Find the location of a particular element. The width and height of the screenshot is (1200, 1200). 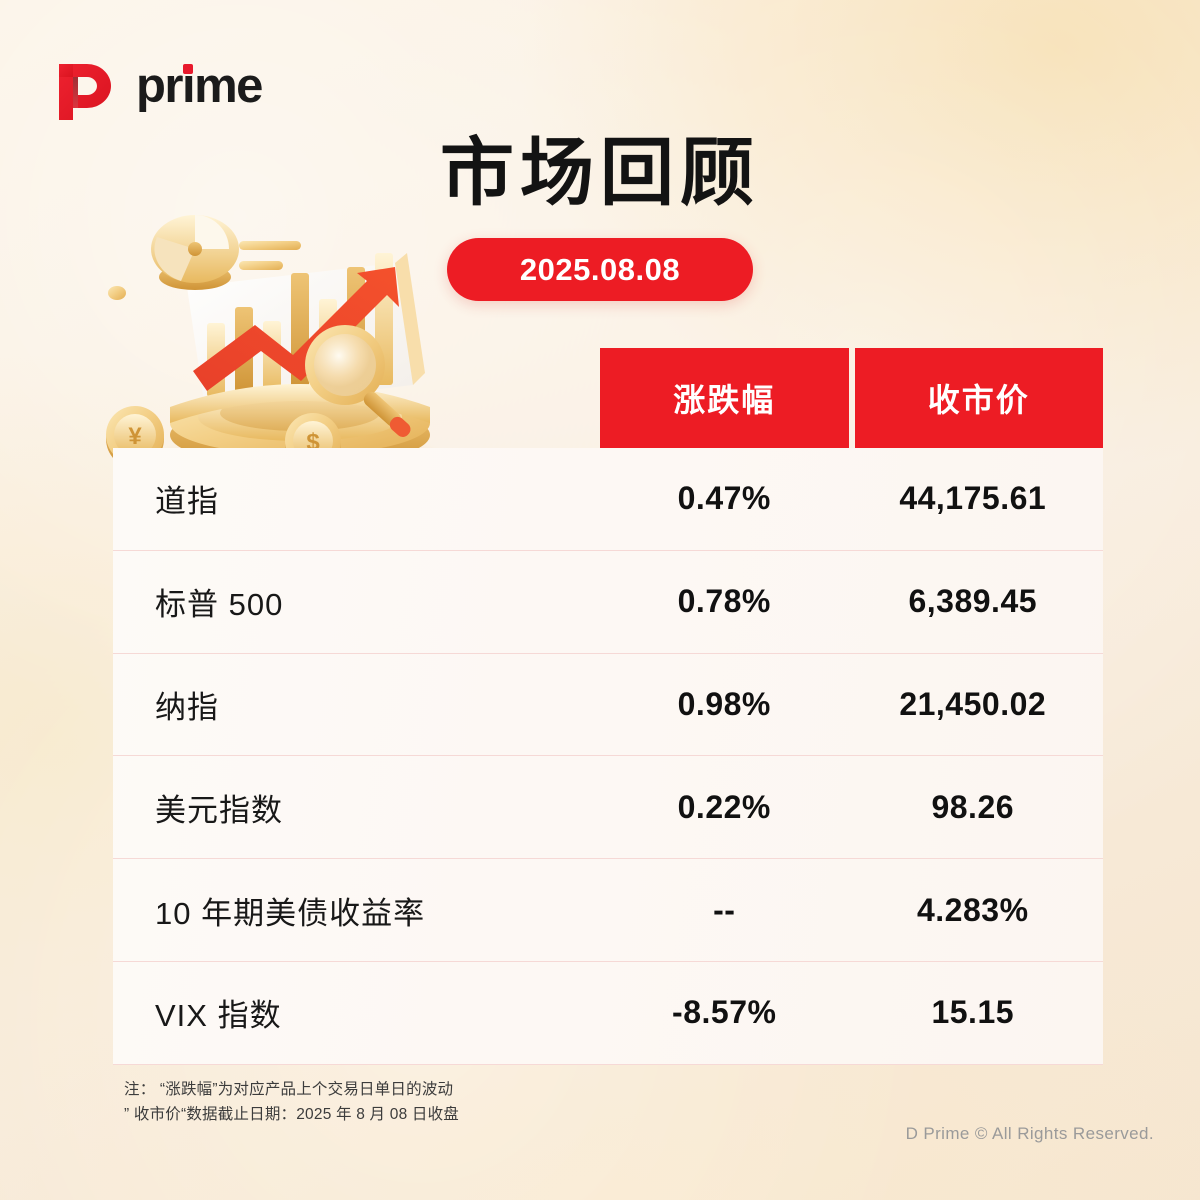

table-row: 道指 0.47% 44,175.61 is located at coordinates (608, 499).